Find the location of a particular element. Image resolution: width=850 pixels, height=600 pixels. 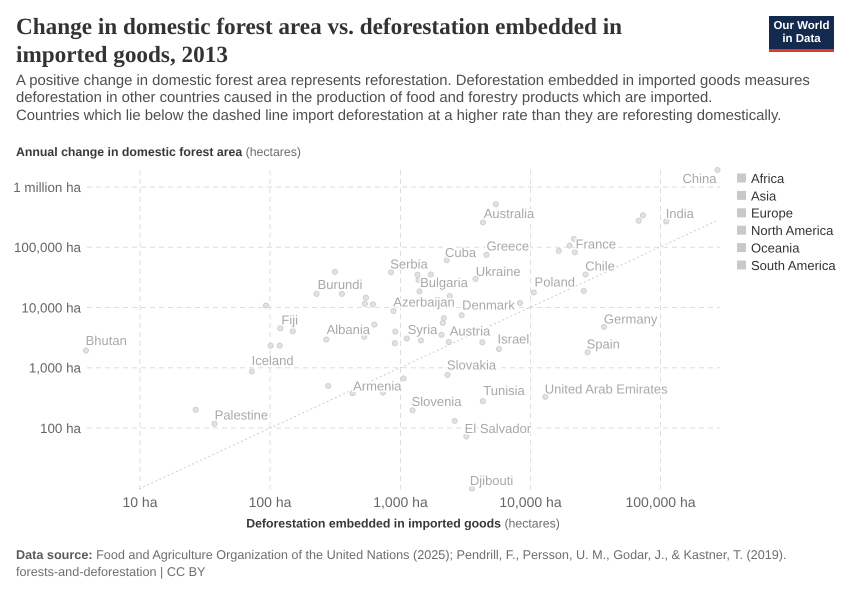

svg-text: Serbia is located at coordinates (409, 264).